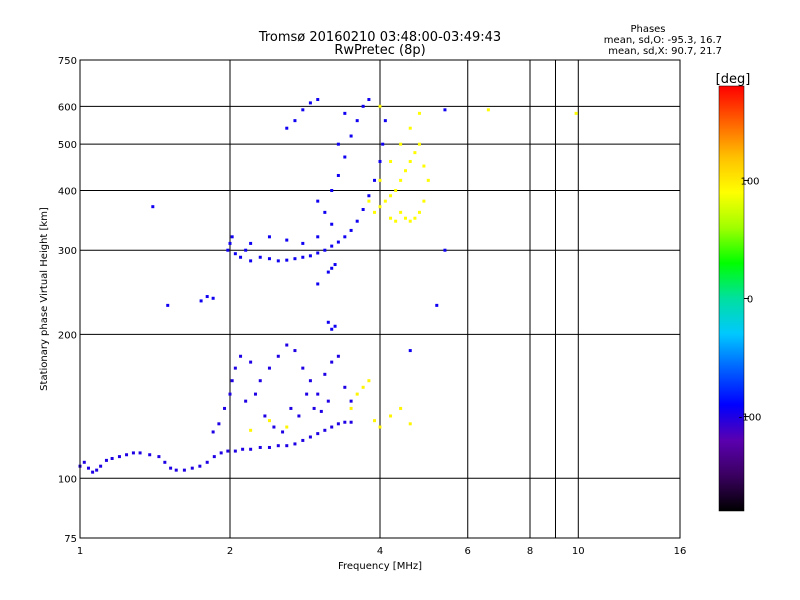 Image resolution: width=800 pixels, height=600 pixels. Describe the element at coordinates (731, 298) in the screenshot. I see `colorbar-gradient` at that location.